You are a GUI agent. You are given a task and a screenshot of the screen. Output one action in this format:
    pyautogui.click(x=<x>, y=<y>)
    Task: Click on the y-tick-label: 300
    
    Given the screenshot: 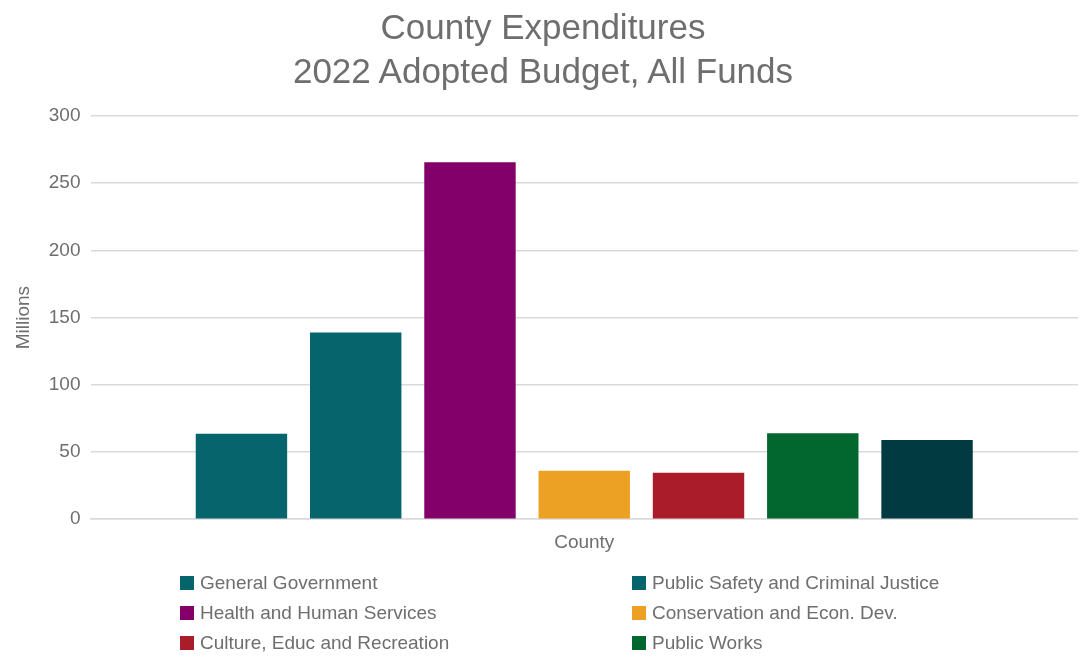 What is the action you would take?
    pyautogui.click(x=64, y=115)
    